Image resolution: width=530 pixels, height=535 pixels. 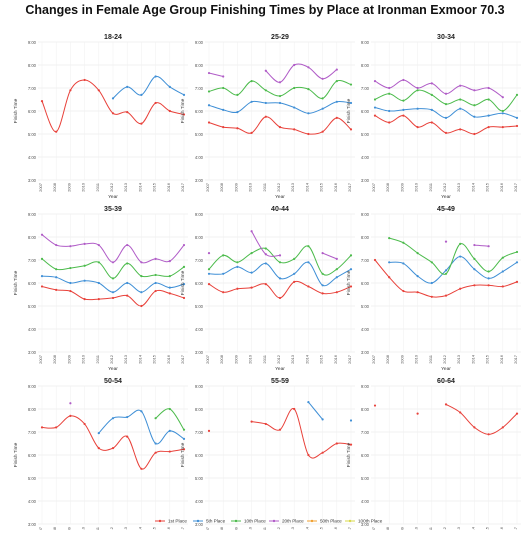 What do you see at coordinates (446, 369) in the screenshot?
I see `x-axis-label: Year` at bounding box center [446, 369].